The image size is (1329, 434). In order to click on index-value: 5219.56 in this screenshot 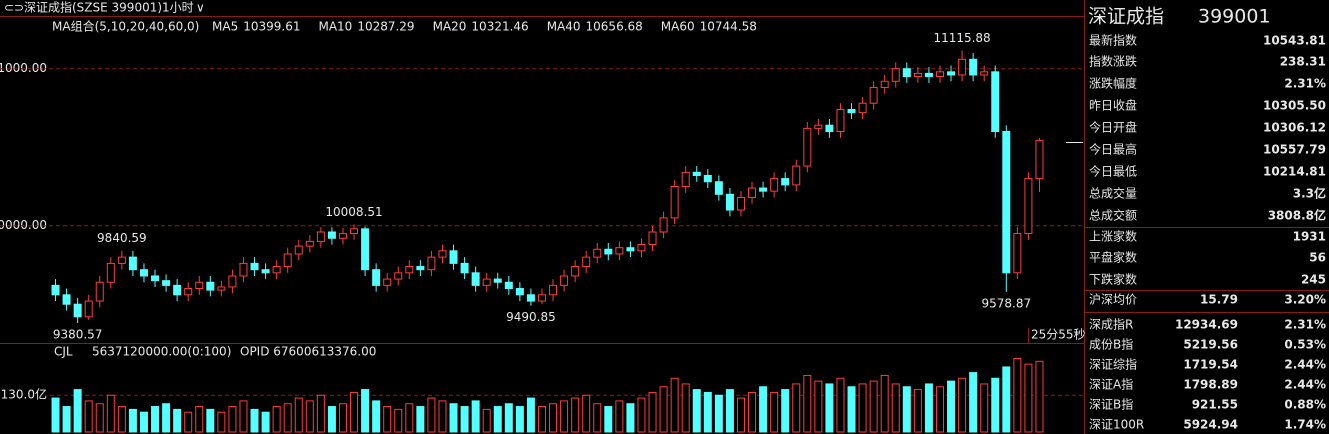, I will do `click(1210, 345)`.